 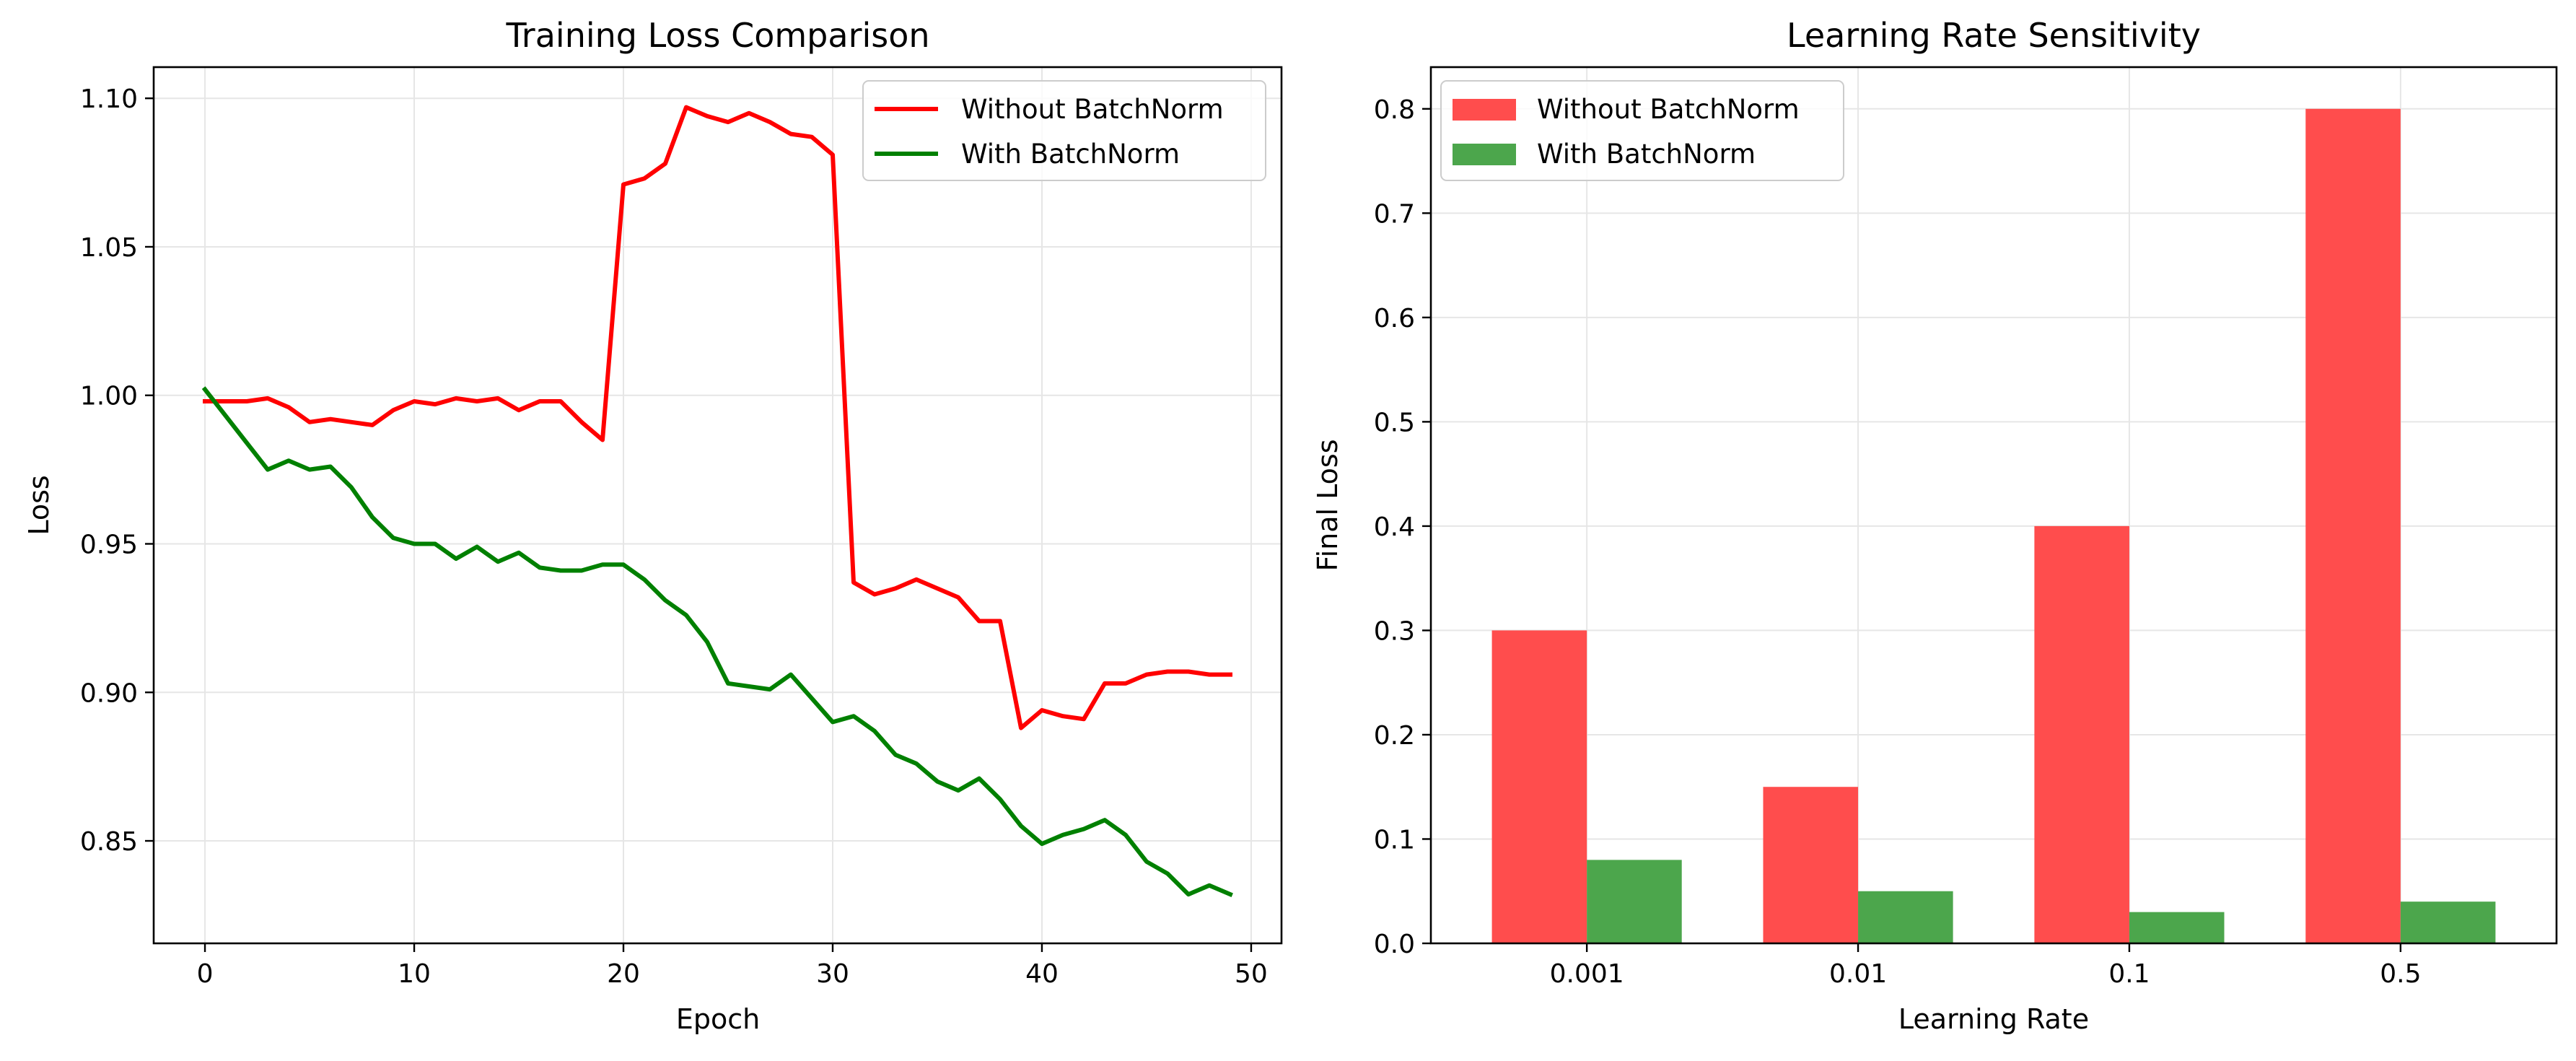 What do you see at coordinates (1394, 631) in the screenshot?
I see `y-tick-label: 0.3` at bounding box center [1394, 631].